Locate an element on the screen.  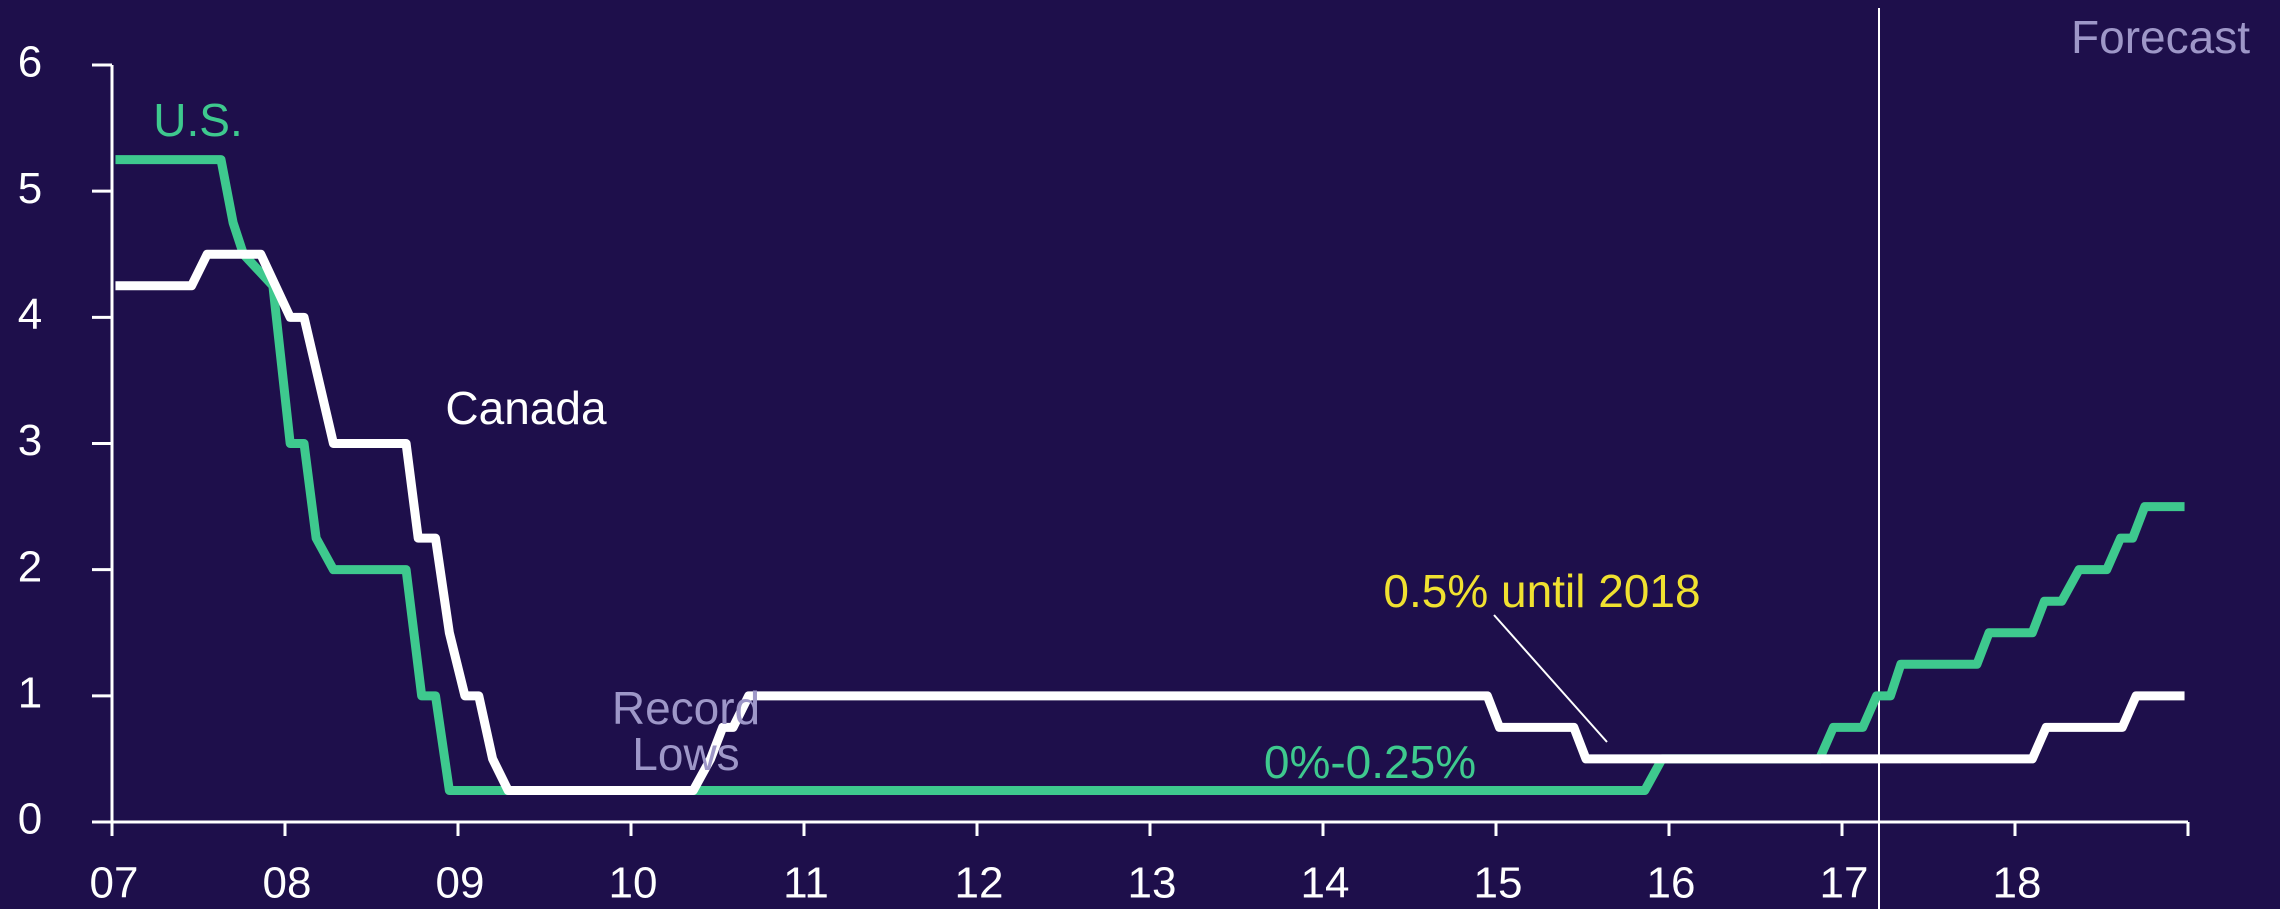
y-tick-label: 4 is located at coordinates (30, 314).